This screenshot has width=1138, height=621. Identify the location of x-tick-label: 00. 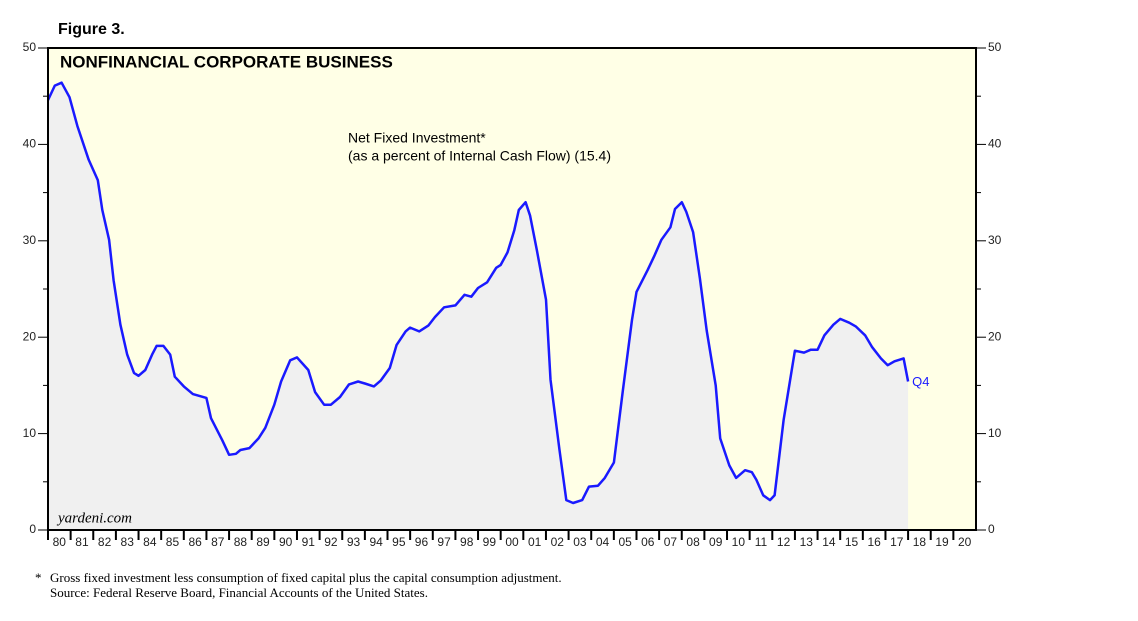
(512, 542).